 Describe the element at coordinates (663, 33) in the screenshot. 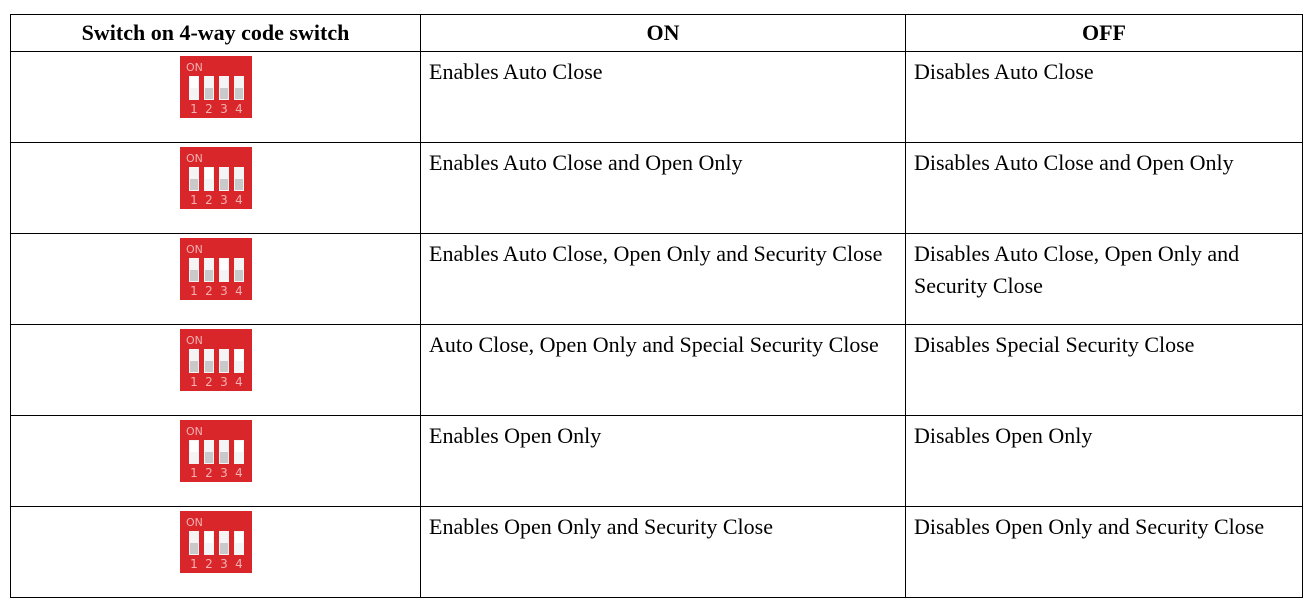

I see `header-cell: ON` at that location.